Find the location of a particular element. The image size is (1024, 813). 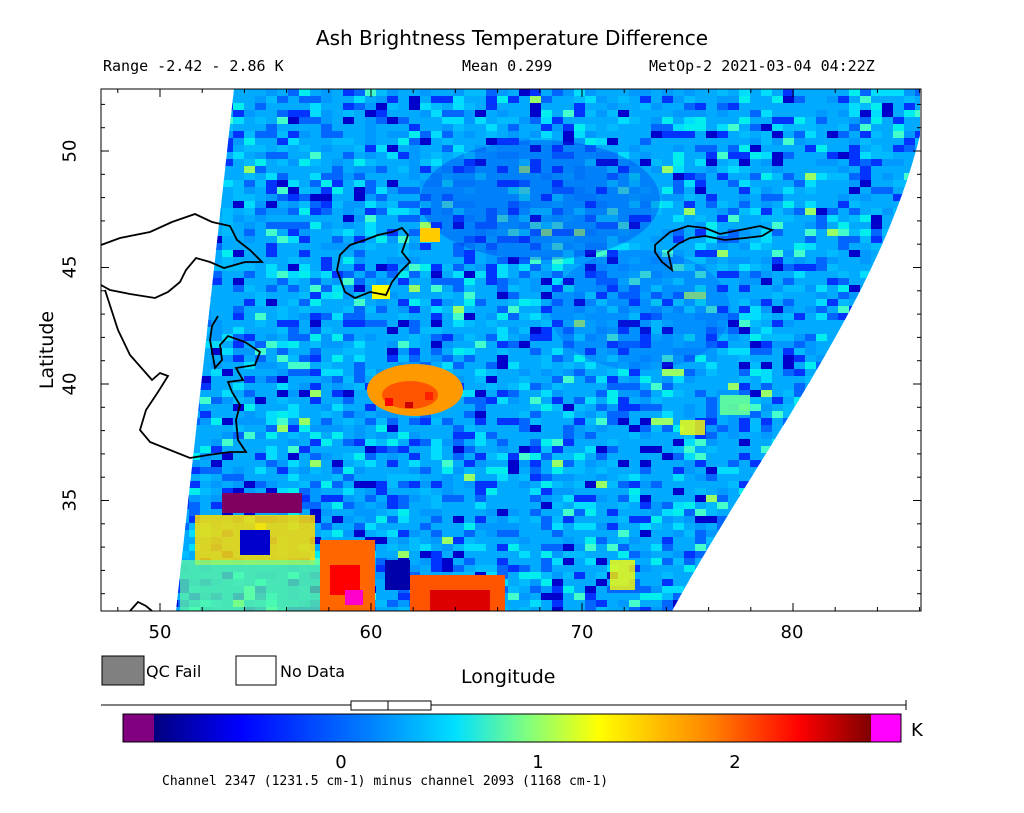

colorbar-slider-thumb is located at coordinates (391, 705).